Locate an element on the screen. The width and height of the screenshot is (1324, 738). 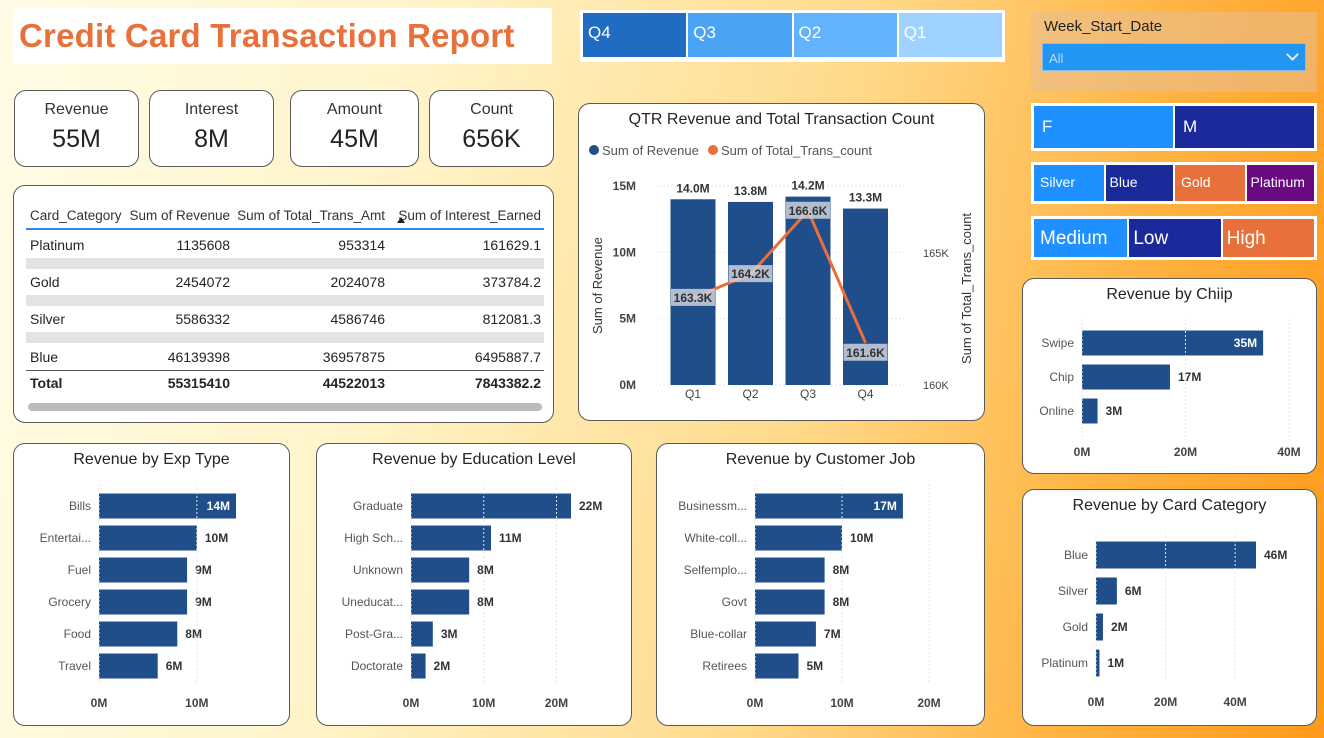
category-label: Govt is located at coordinates (735, 602).